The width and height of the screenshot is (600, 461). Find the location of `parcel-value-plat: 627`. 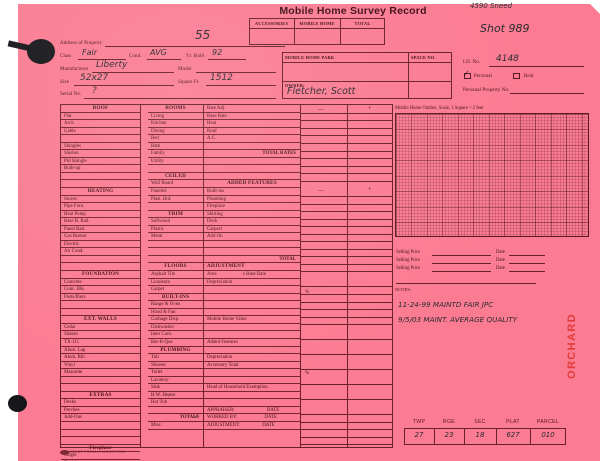

parcel-value-plat: 627 is located at coordinates (513, 435).